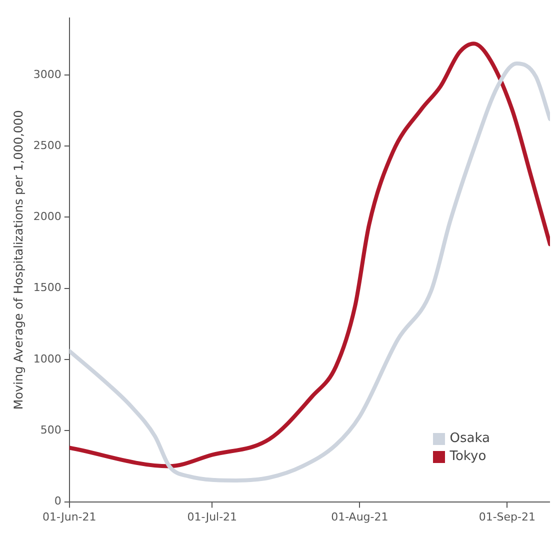 The height and width of the screenshot is (535, 558). Describe the element at coordinates (47, 145) in the screenshot. I see `y-tick-label: 2500` at that location.